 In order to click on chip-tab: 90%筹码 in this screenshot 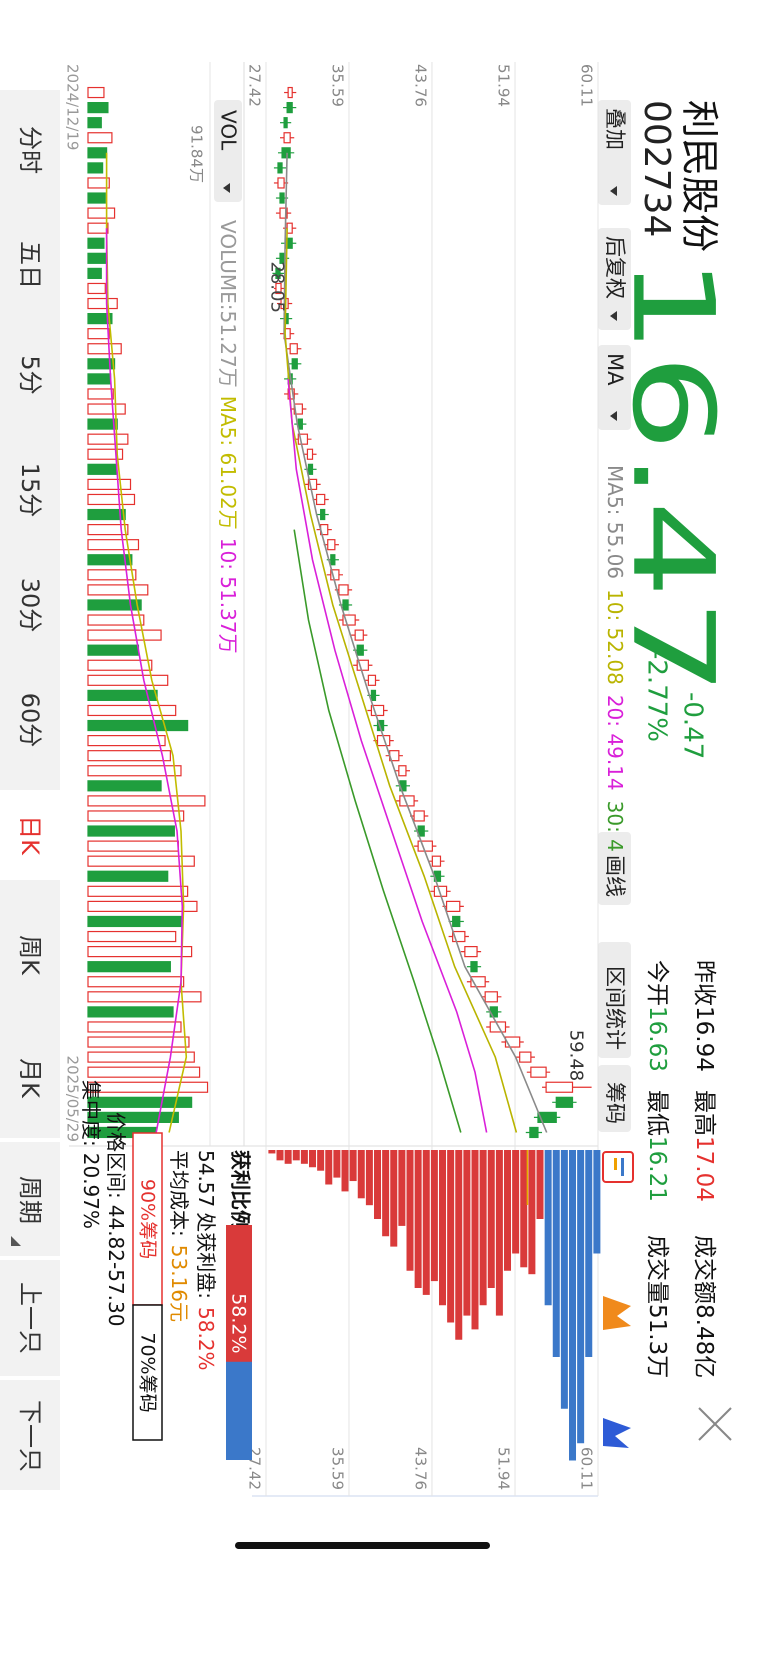, I will do `click(147, 1219)`.